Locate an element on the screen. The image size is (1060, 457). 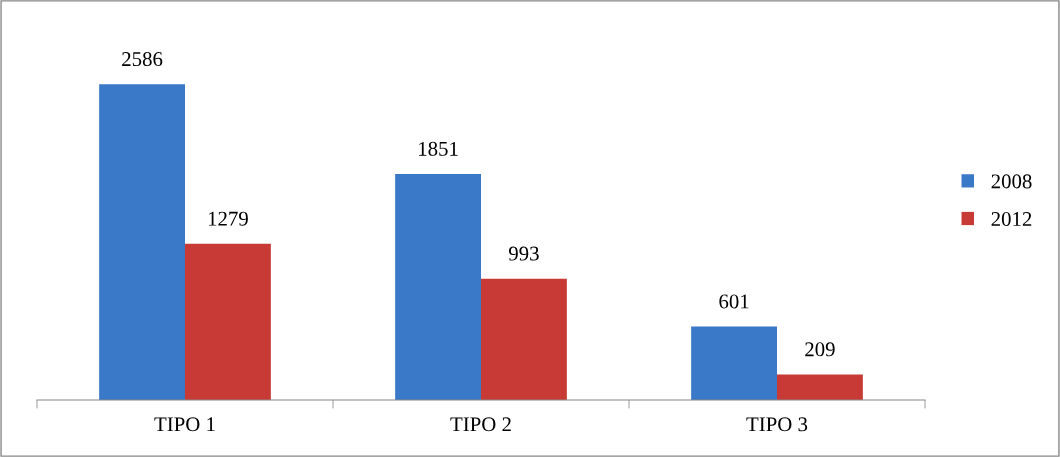
x-tick-label: TIPO 2 is located at coordinates (480, 424).